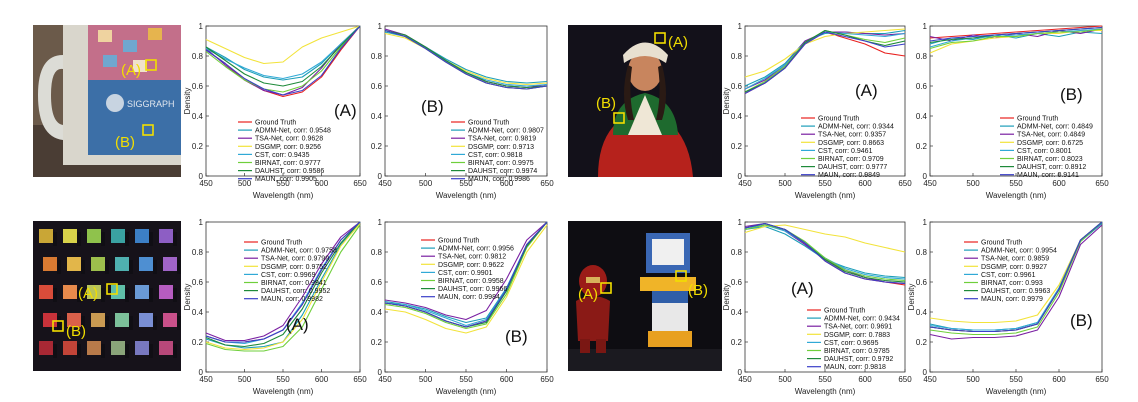  I want to click on legend-entry: CST, corr: 0.9435, so click(282, 155).